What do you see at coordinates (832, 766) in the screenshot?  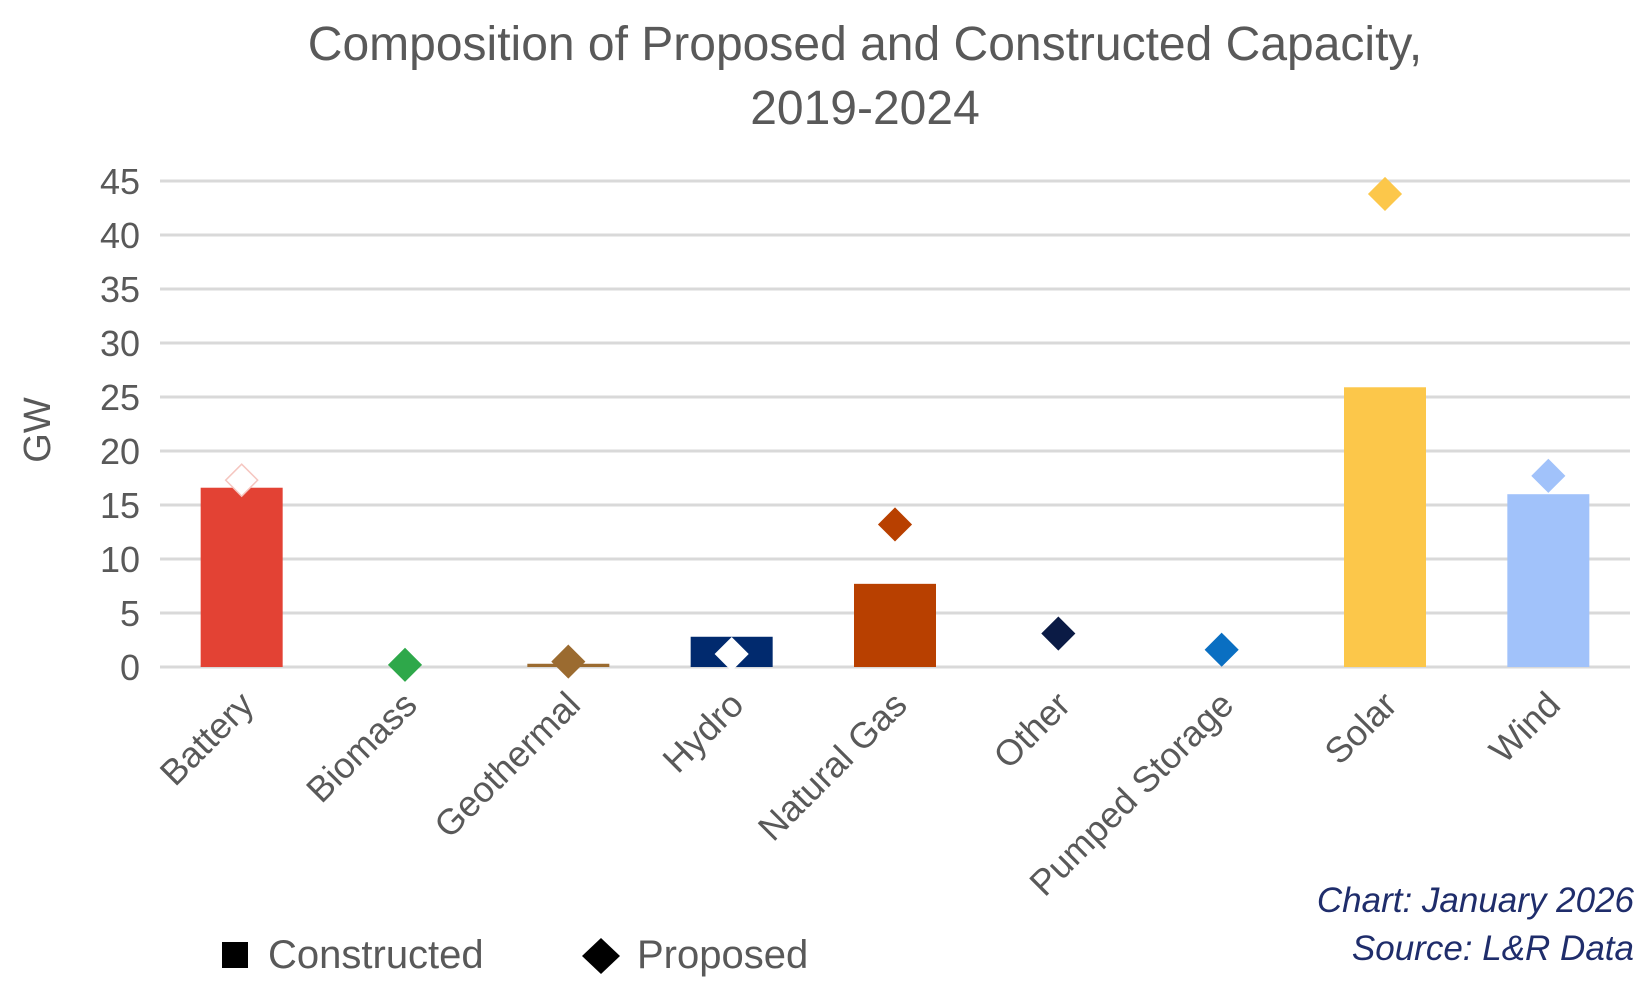 I see `x-tick-label: Natural Gas` at bounding box center [832, 766].